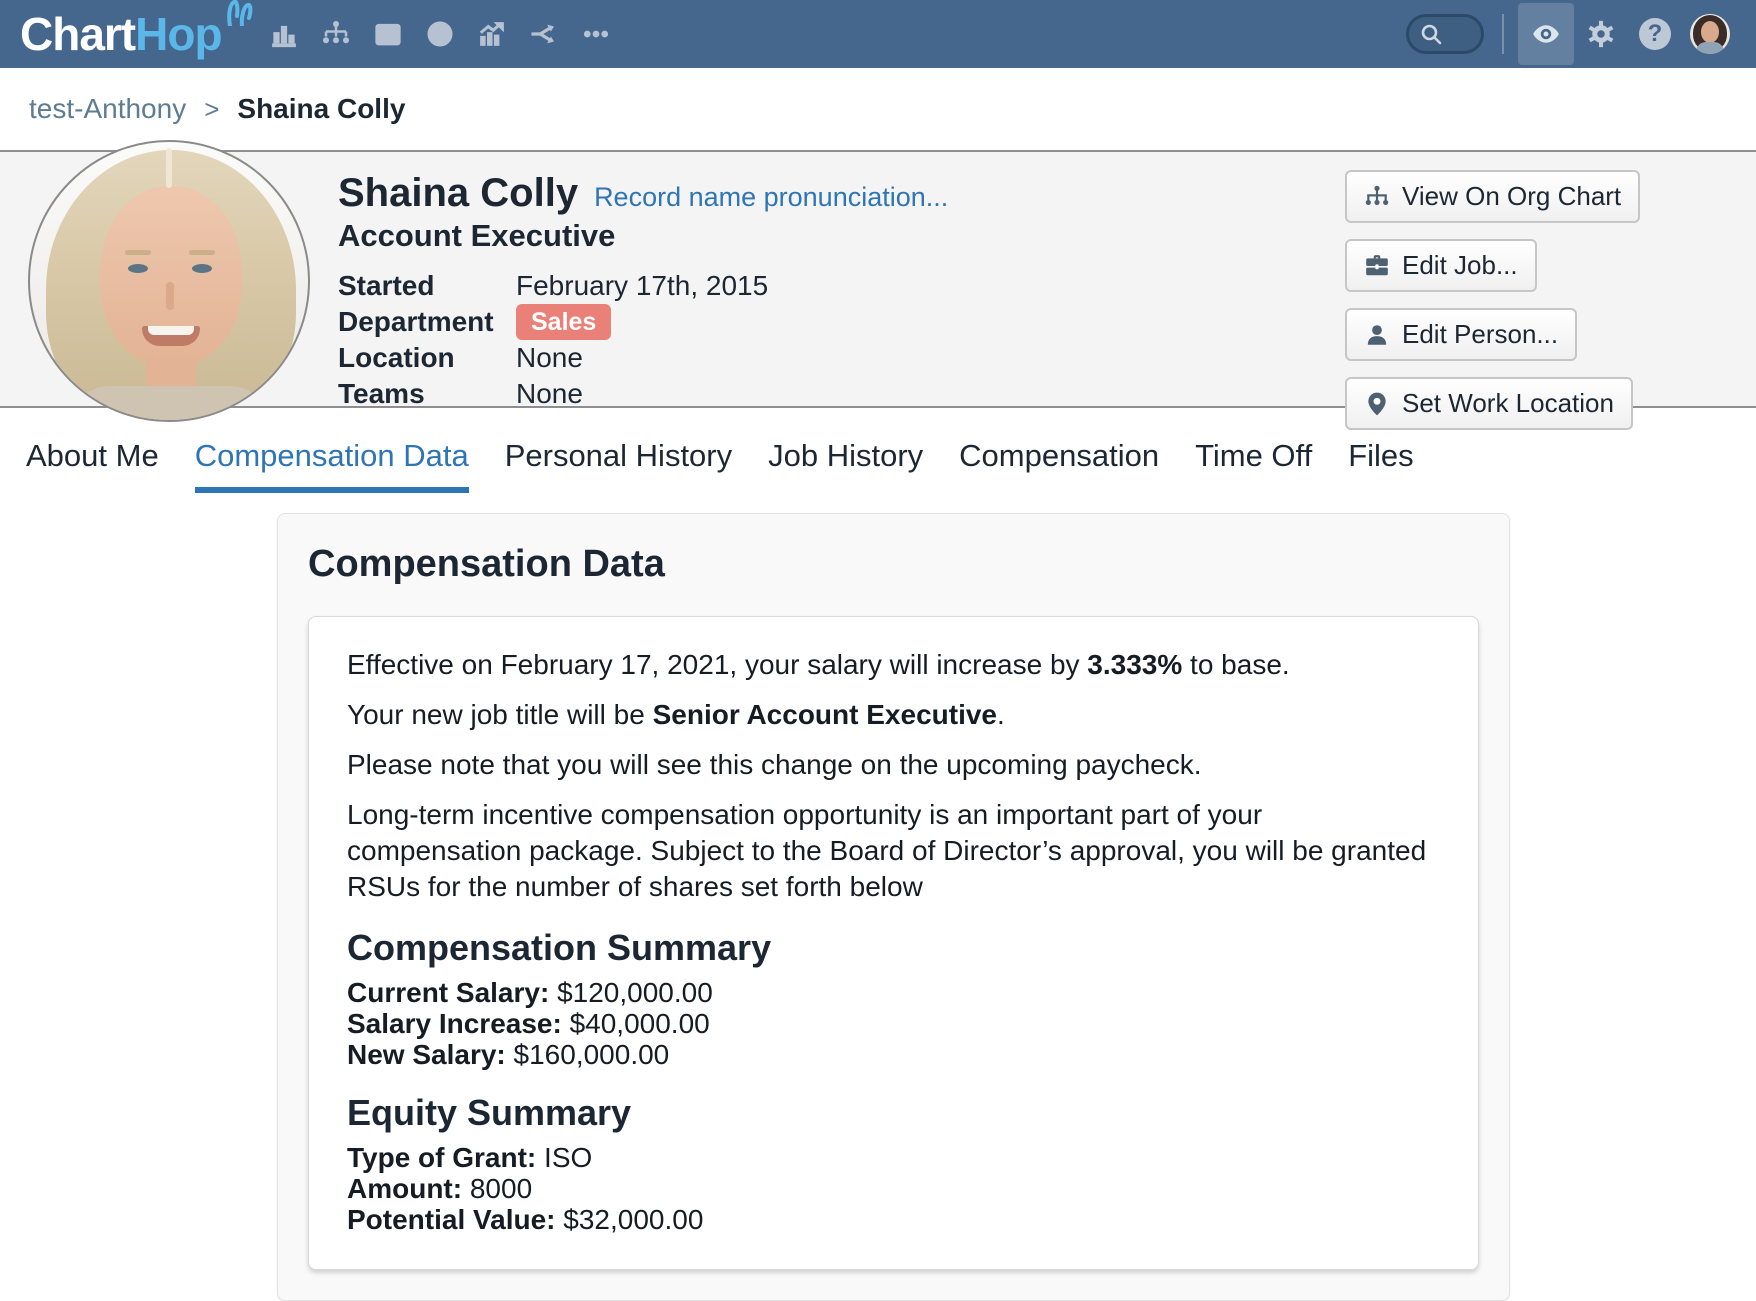 The height and width of the screenshot is (1301, 1756). I want to click on settings-button, so click(1601, 34).